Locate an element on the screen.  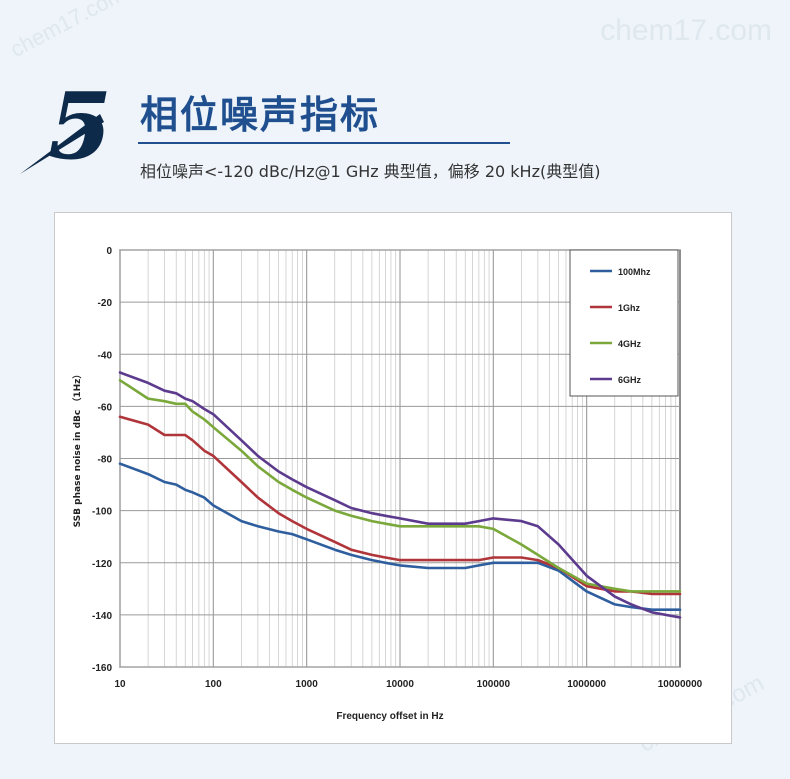
y-tick-label: -40 is located at coordinates (105, 355).